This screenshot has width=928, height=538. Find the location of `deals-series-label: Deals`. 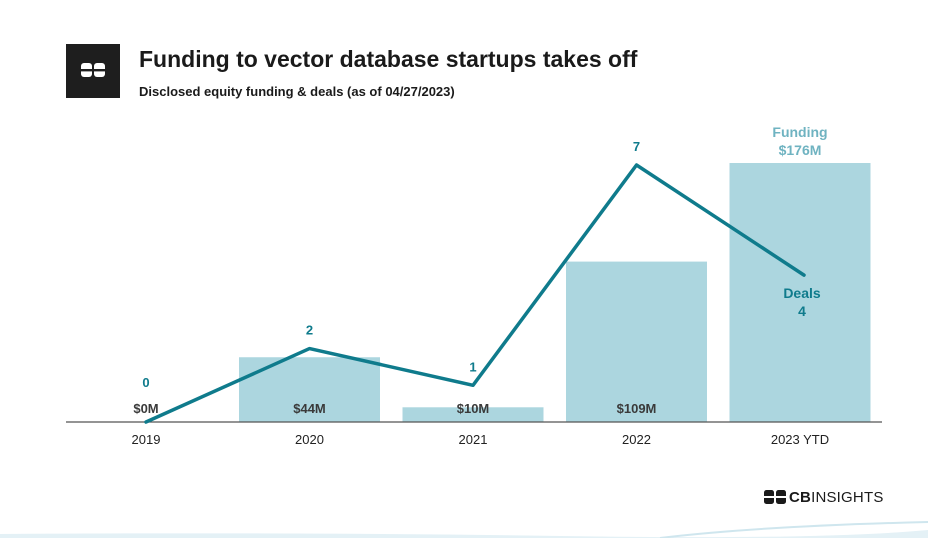

deals-series-label: Deals is located at coordinates (802, 293).